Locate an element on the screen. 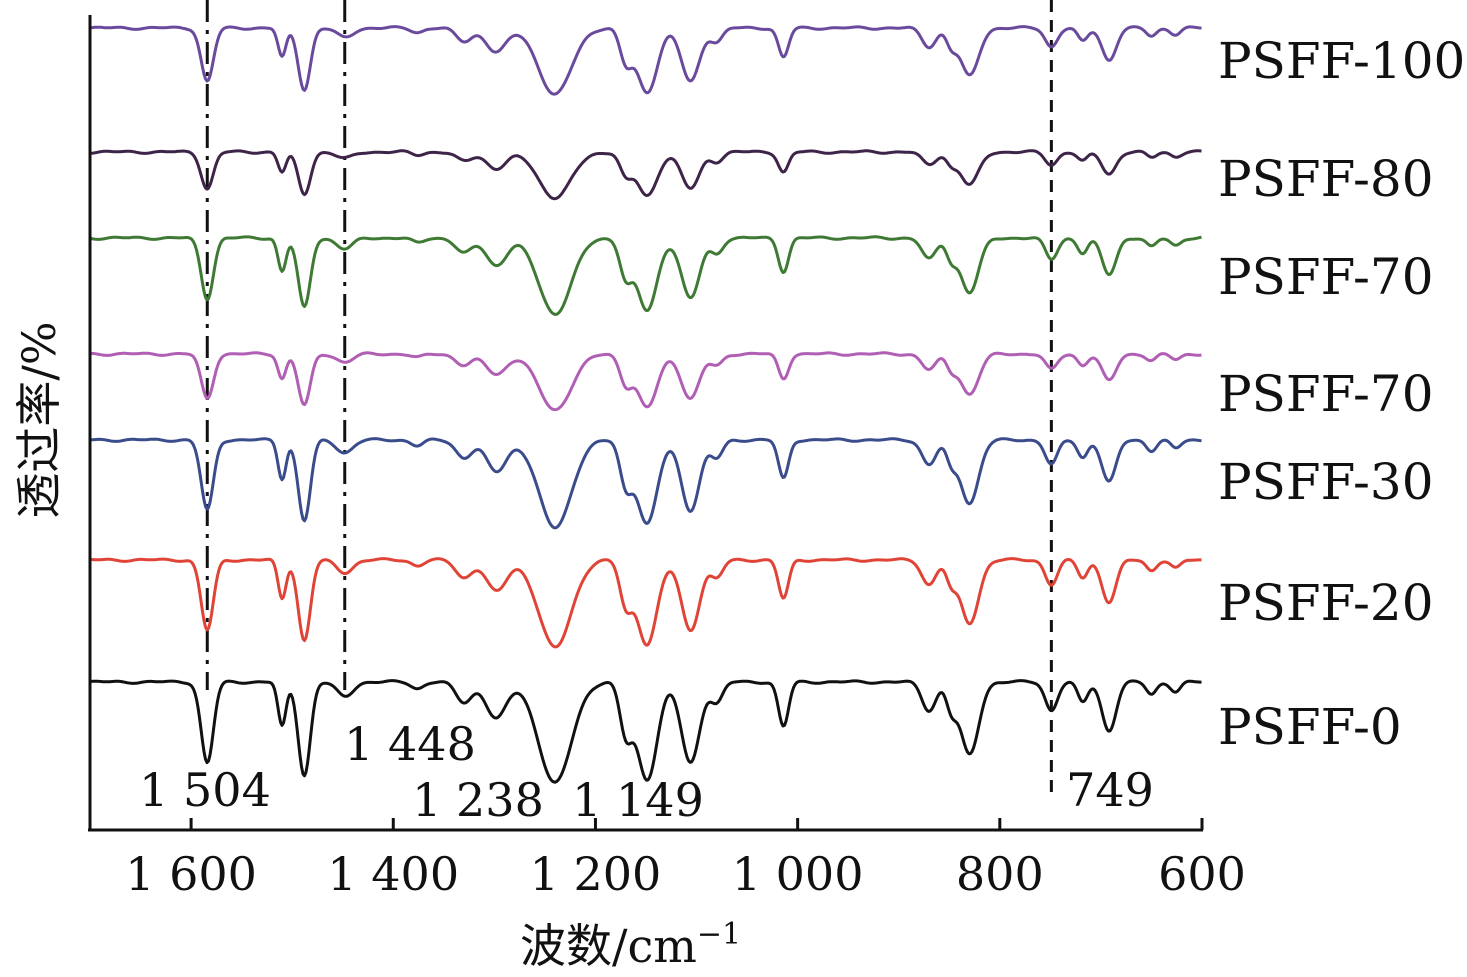 The width and height of the screenshot is (1467, 977). x-tick-label-1000: 1 000 is located at coordinates (798, 874).